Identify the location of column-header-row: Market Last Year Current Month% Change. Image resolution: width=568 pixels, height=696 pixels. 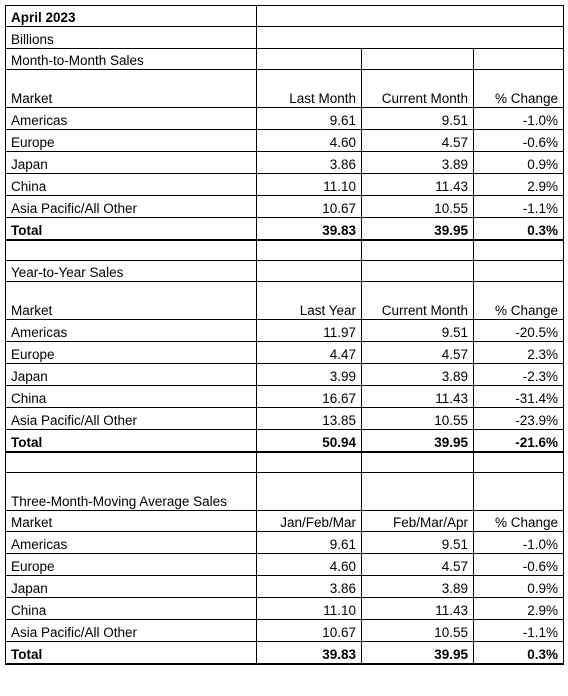
(284, 300).